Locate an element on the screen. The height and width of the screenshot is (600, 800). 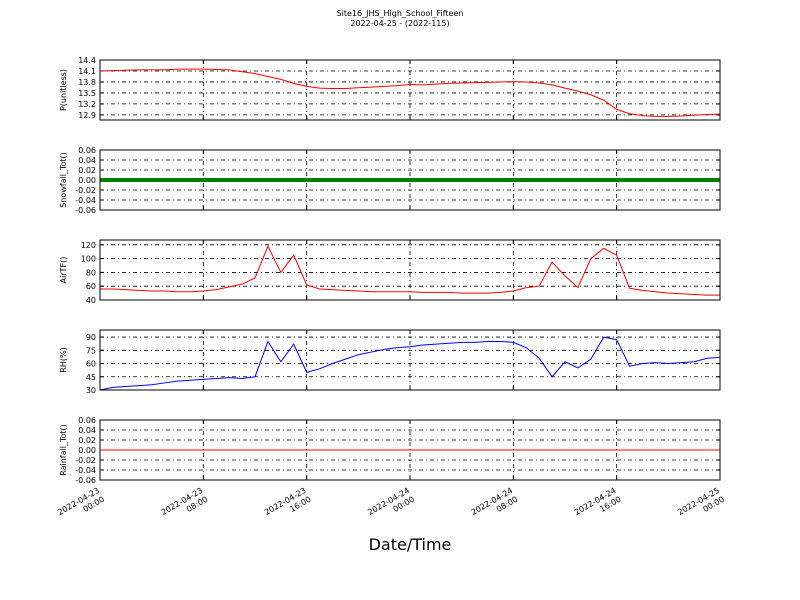
y-tick-label: 13.5 is located at coordinates (87, 93).